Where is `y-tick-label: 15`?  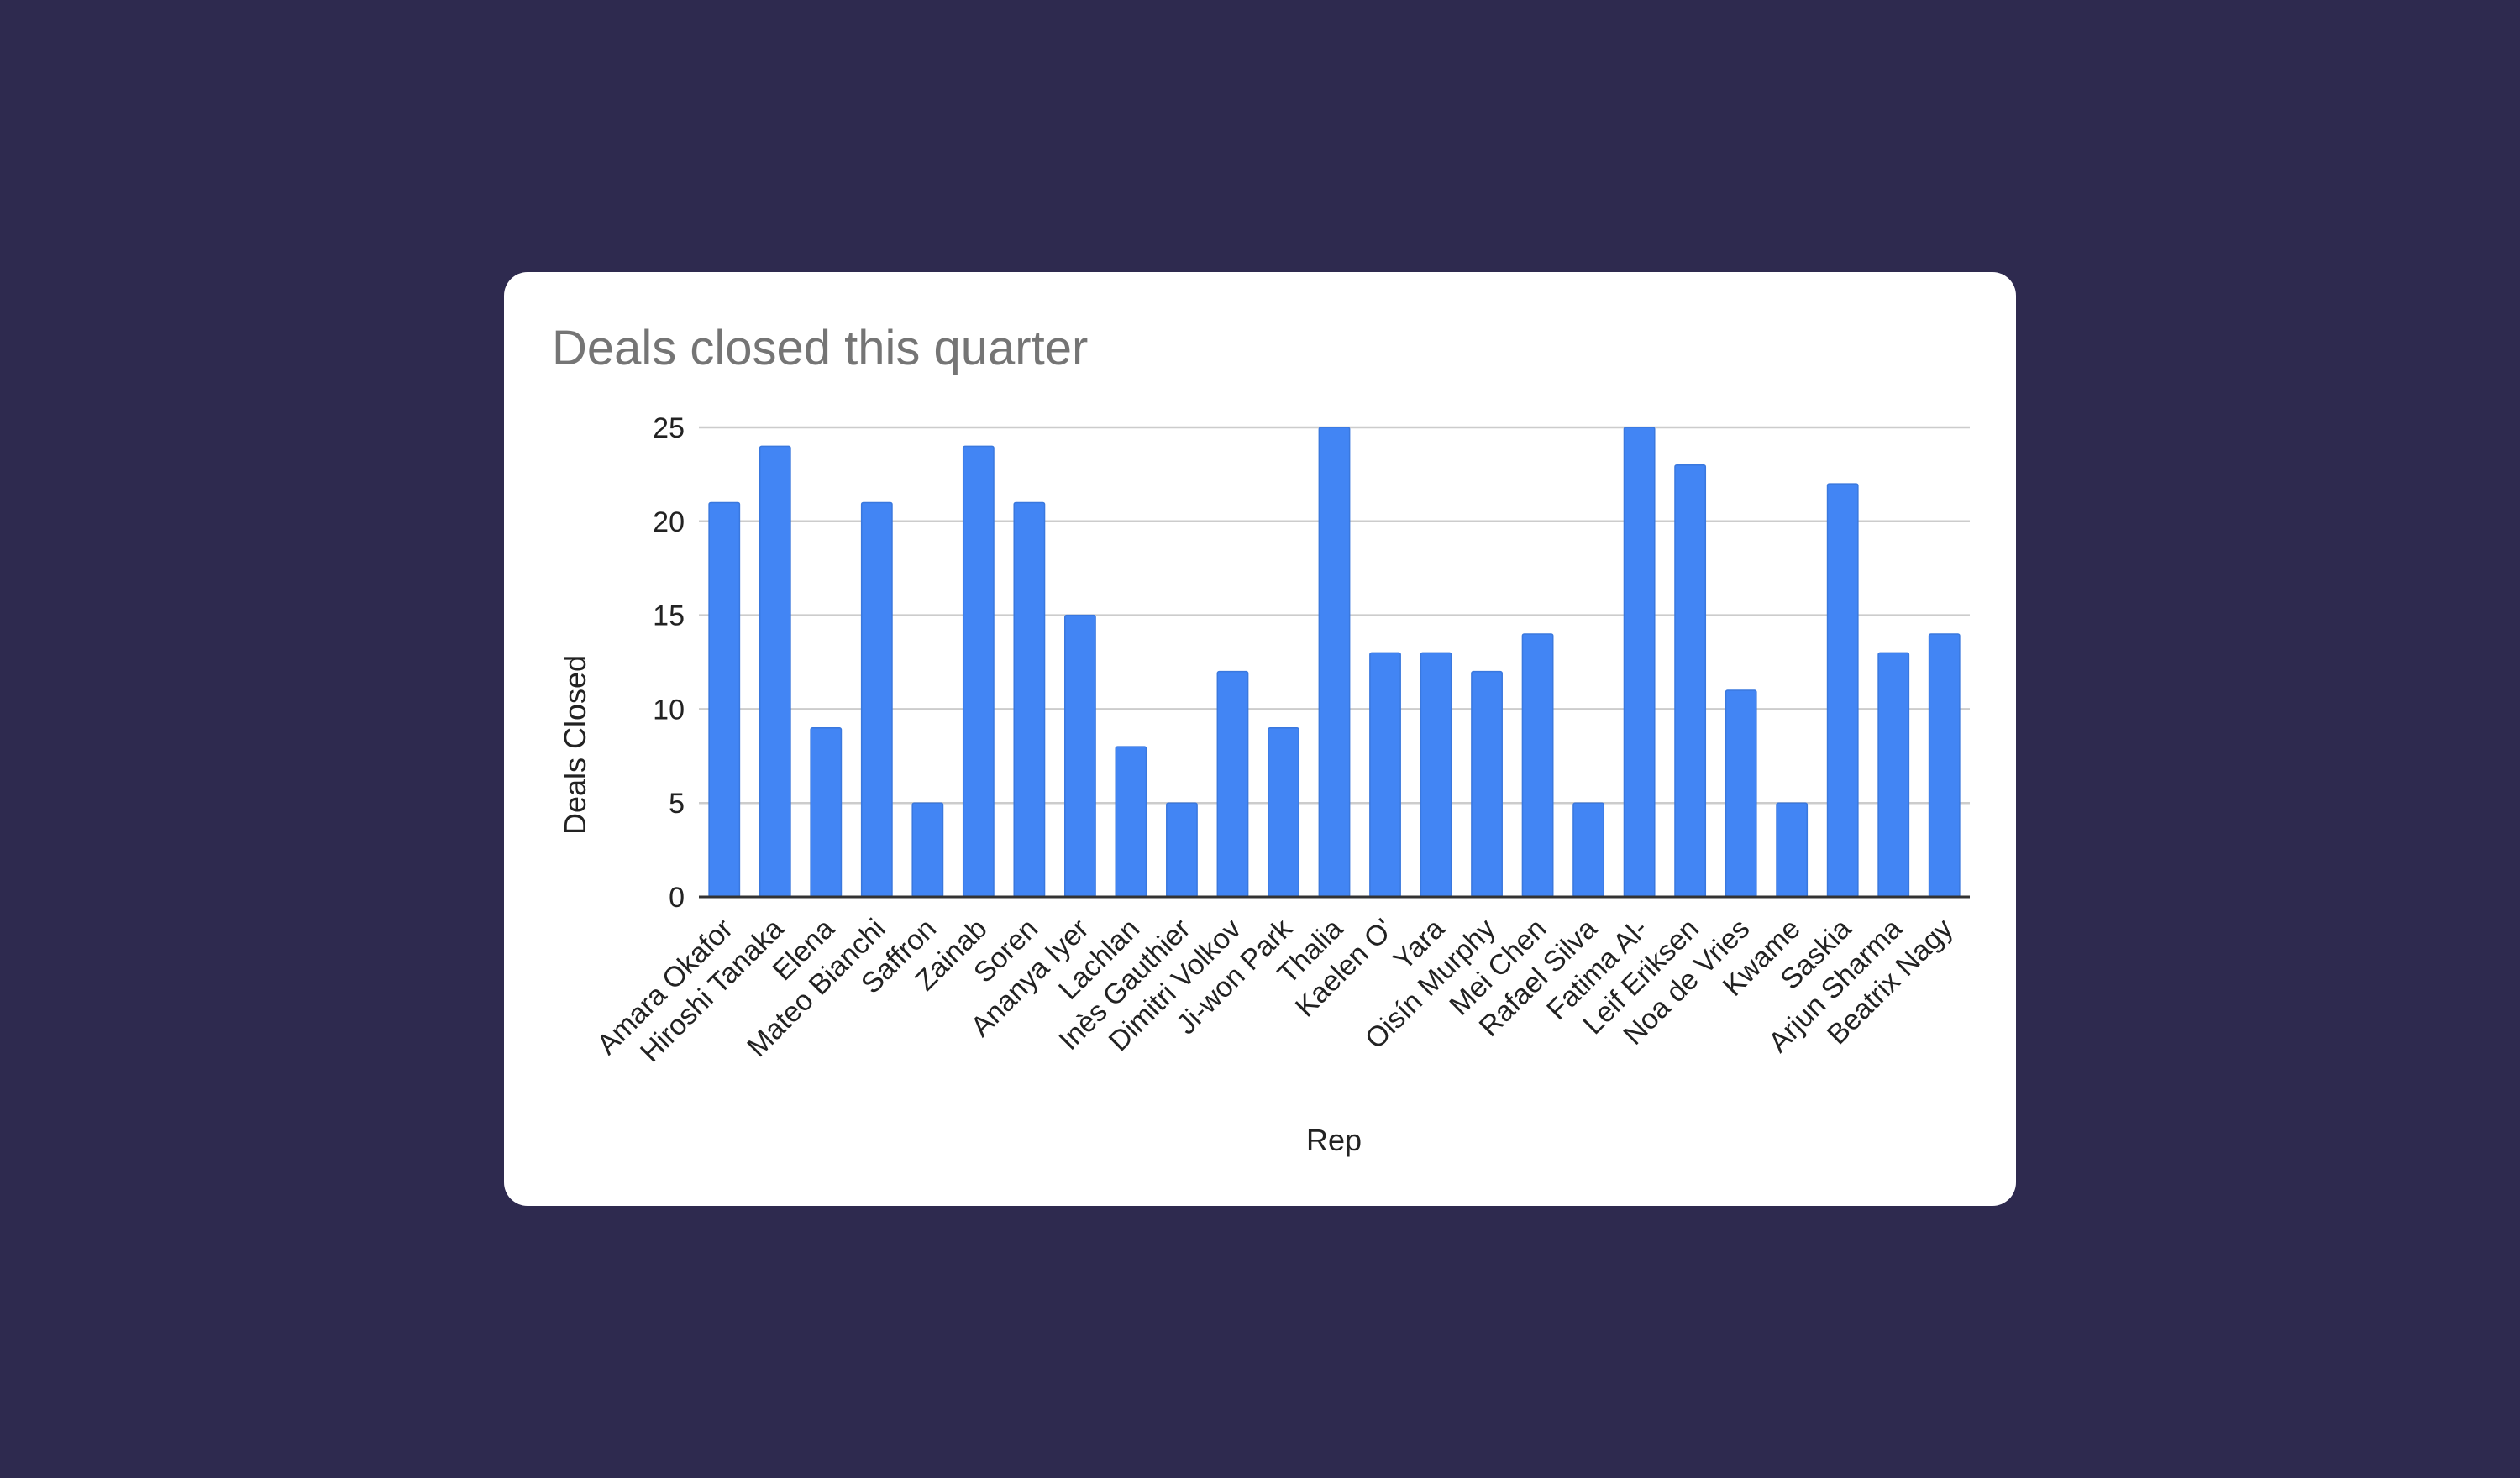
y-tick-label: 15 is located at coordinates (669, 616).